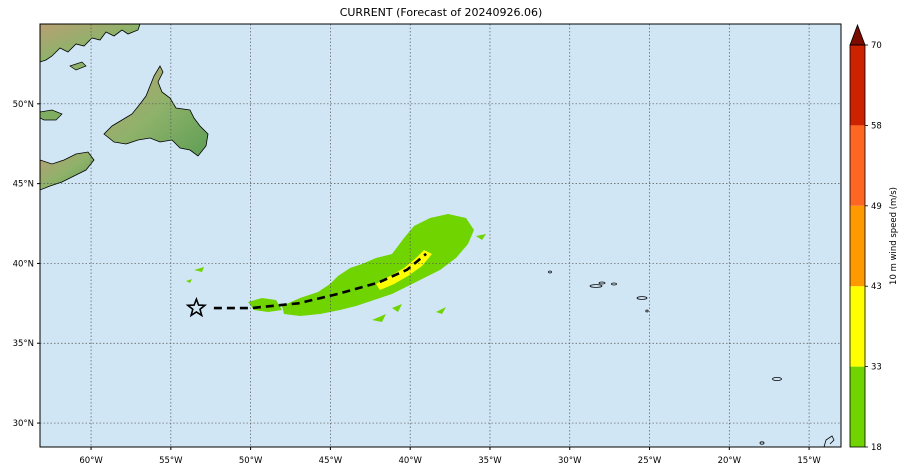 This screenshot has height=474, width=909. Describe the element at coordinates (331, 461) in the screenshot. I see `lon-tick-label: 45°W` at that location.